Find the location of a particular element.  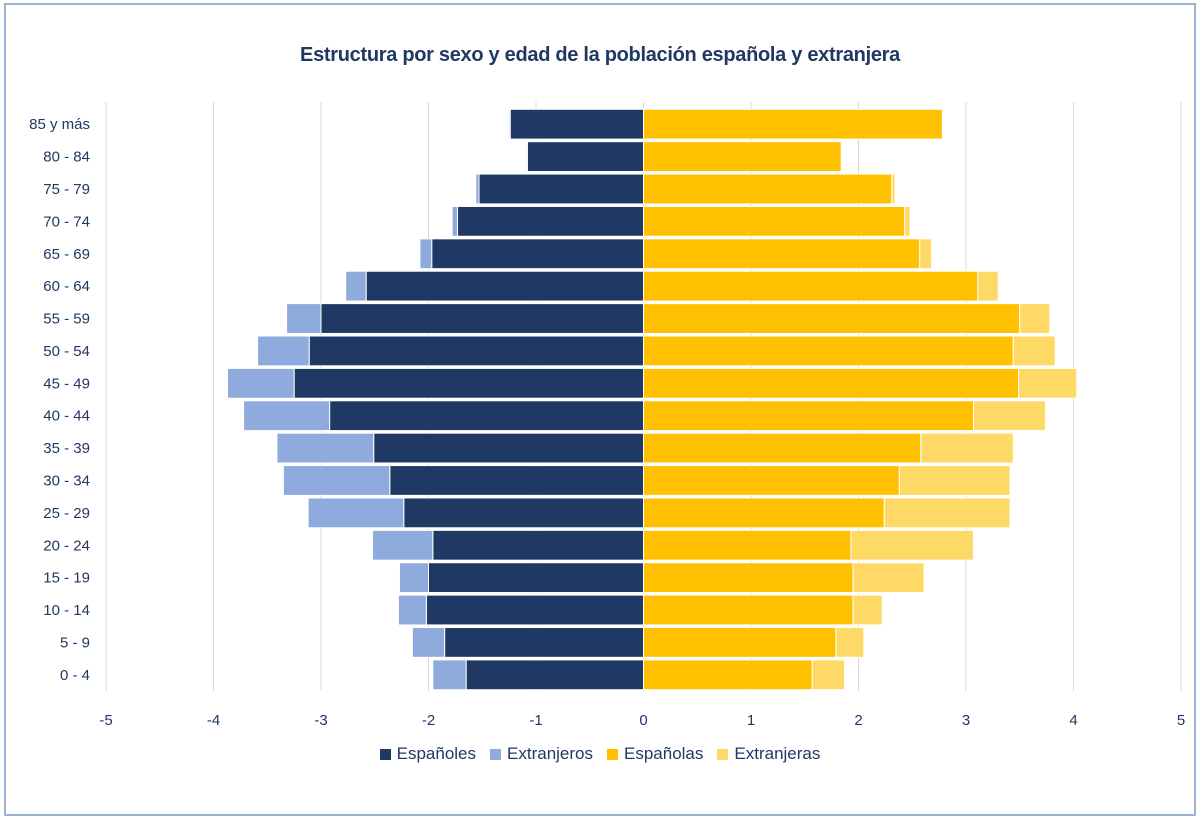

legend-item: Extranjeros is located at coordinates (541, 754).